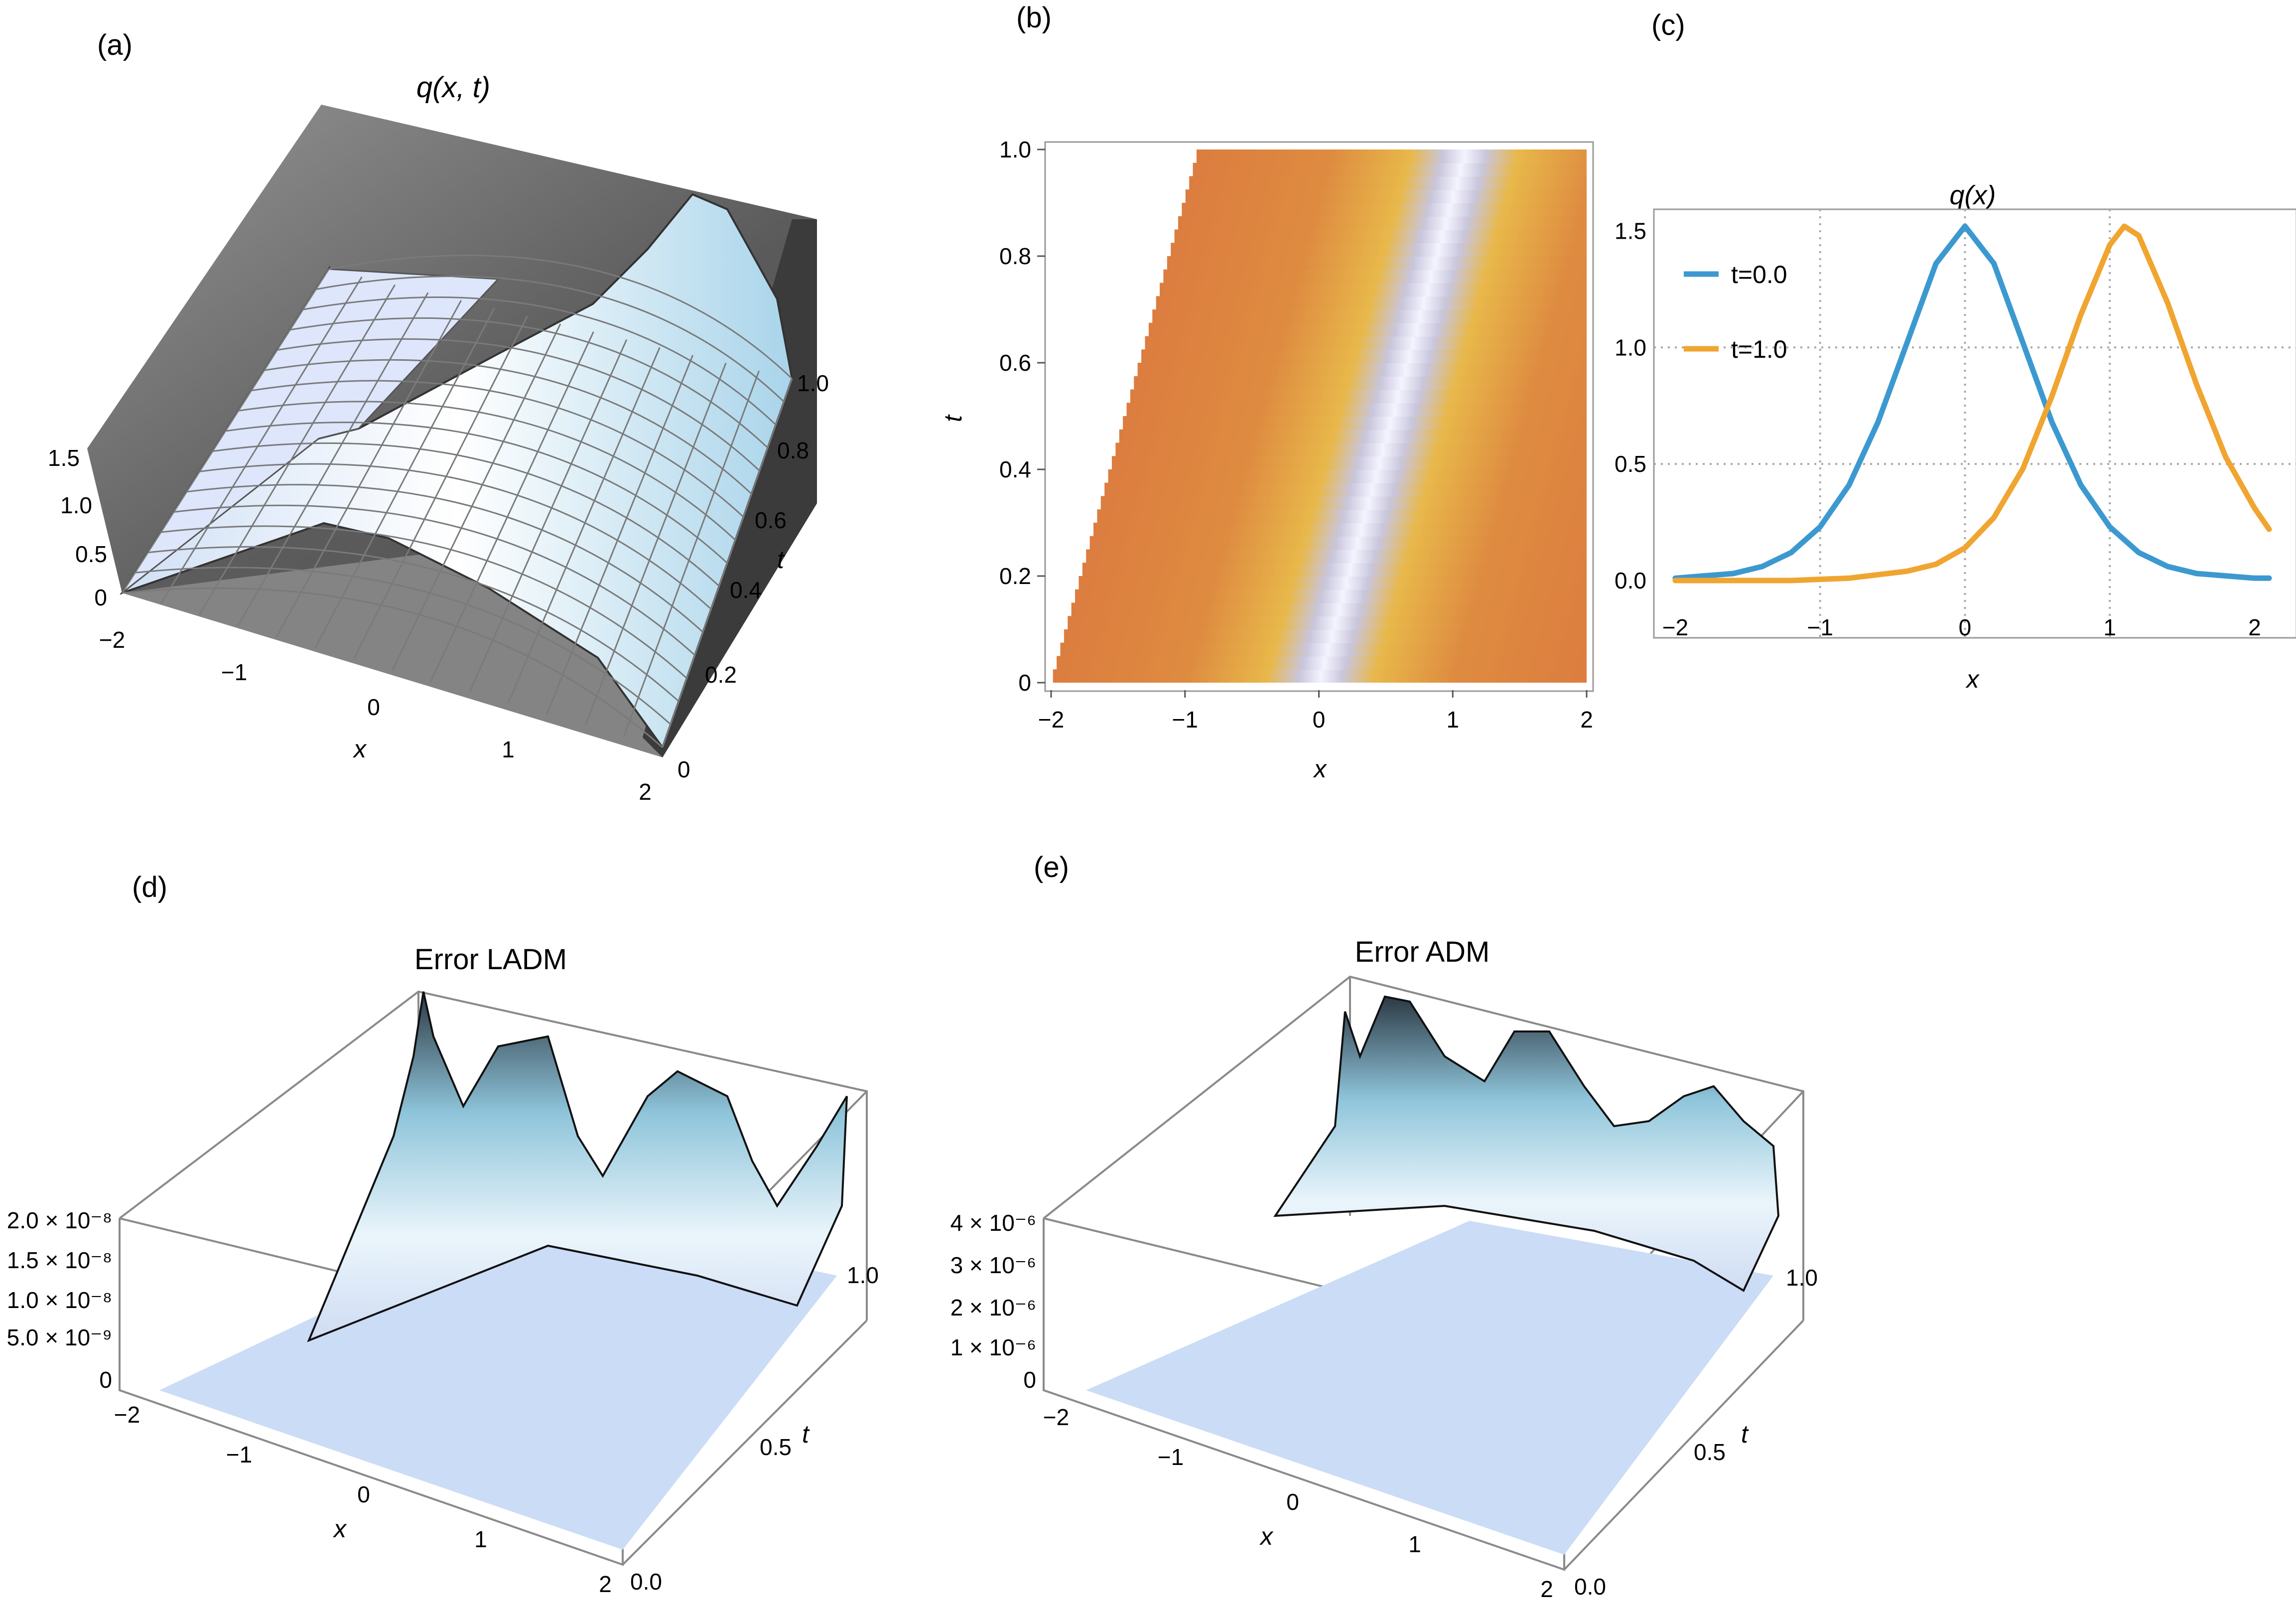 The height and width of the screenshot is (1607, 2296). What do you see at coordinates (490, 959) in the screenshot?
I see `panel-d-title: Error LADM` at bounding box center [490, 959].